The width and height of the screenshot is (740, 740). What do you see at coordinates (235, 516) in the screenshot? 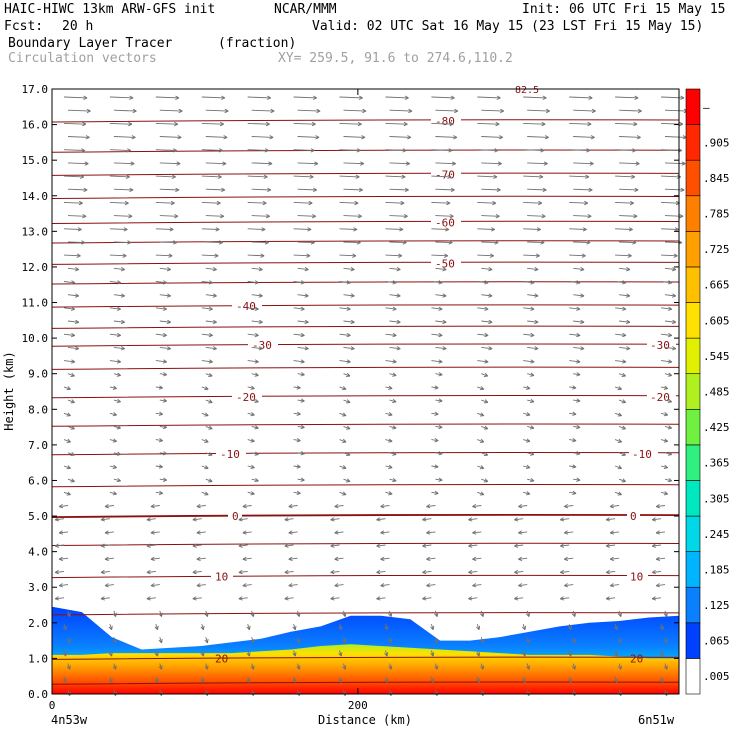
I see `isotherm-label: 0` at bounding box center [235, 516].